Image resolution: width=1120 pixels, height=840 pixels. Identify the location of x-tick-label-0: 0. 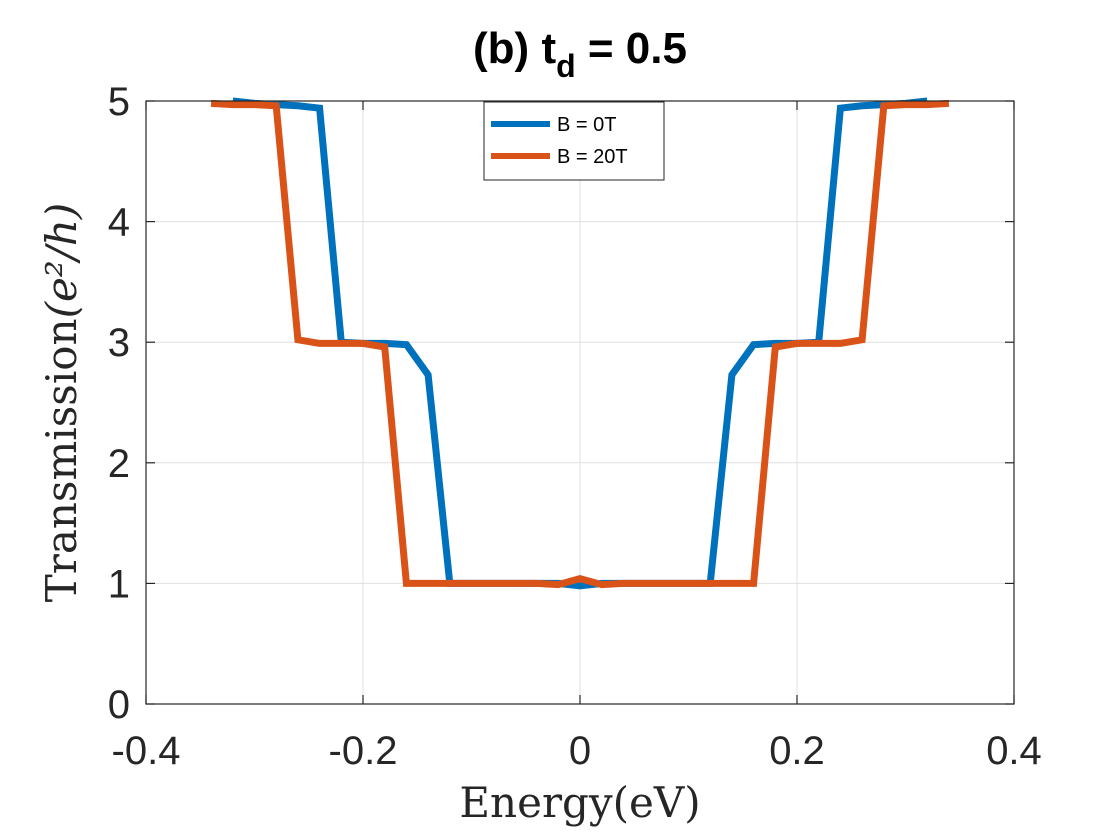
(580, 751).